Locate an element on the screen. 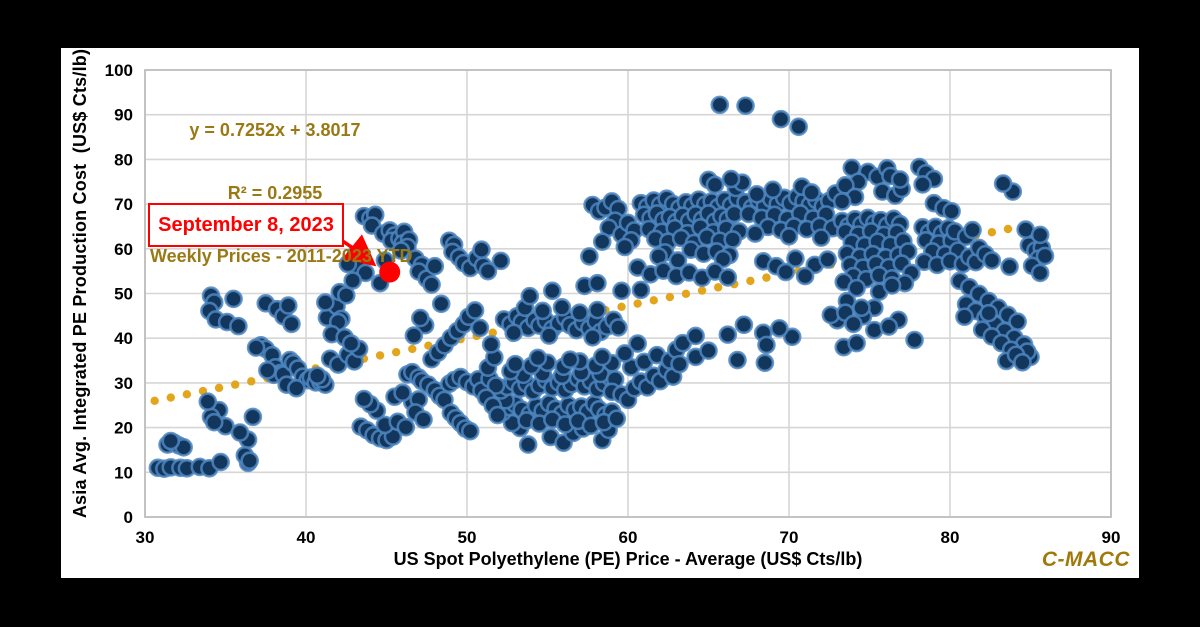 The image size is (1200, 627). y-tick-label: 80 is located at coordinates (123, 159).